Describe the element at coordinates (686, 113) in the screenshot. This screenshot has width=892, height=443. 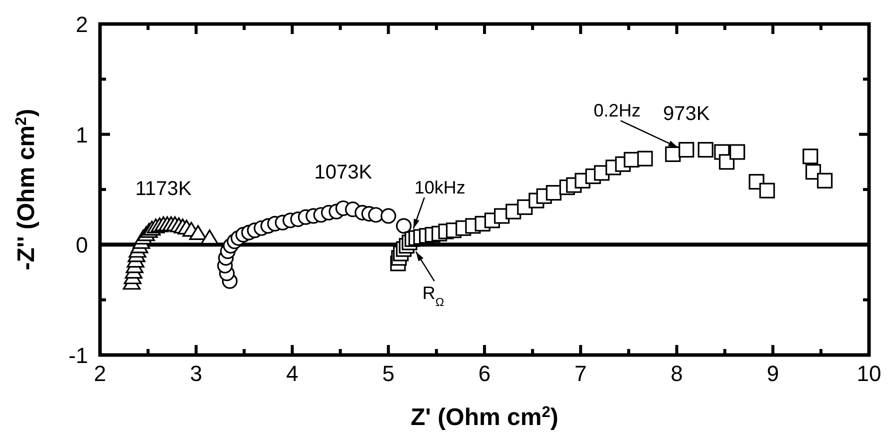
I see `series-label: 973K` at that location.